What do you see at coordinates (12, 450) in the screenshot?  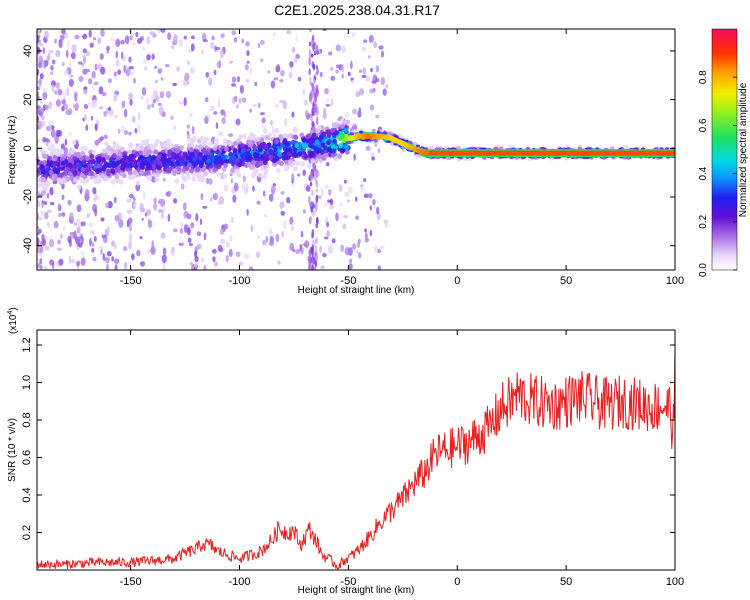 I see `bottom-y-axis-label: SNR (10 * v/v)` at bounding box center [12, 450].